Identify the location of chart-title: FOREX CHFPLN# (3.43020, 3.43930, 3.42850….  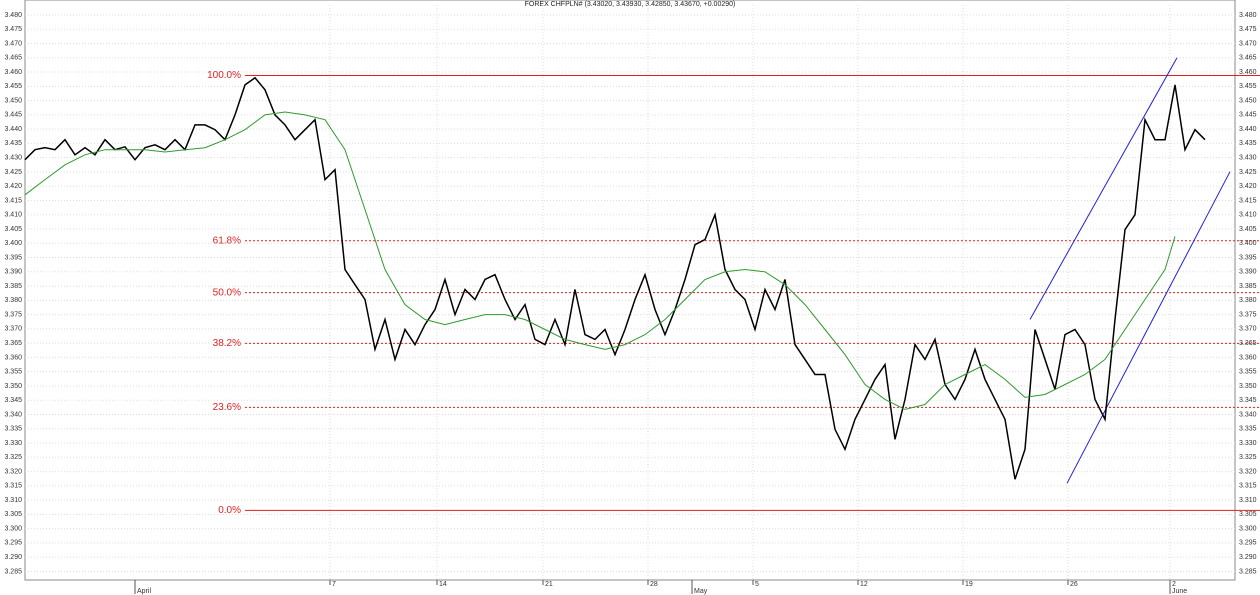
(630, 4).